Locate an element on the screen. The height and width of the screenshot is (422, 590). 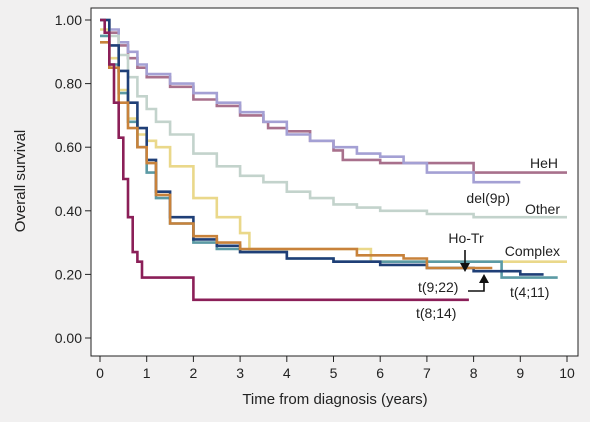
y-tick-label: 0.60 is located at coordinates (68, 147).